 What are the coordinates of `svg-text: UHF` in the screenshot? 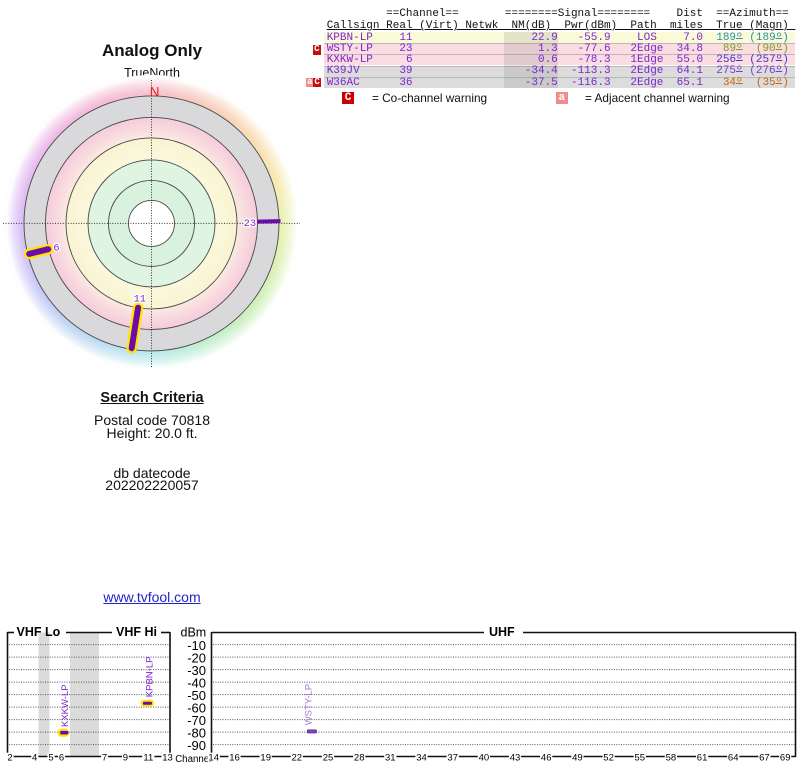 It's located at (502, 632).